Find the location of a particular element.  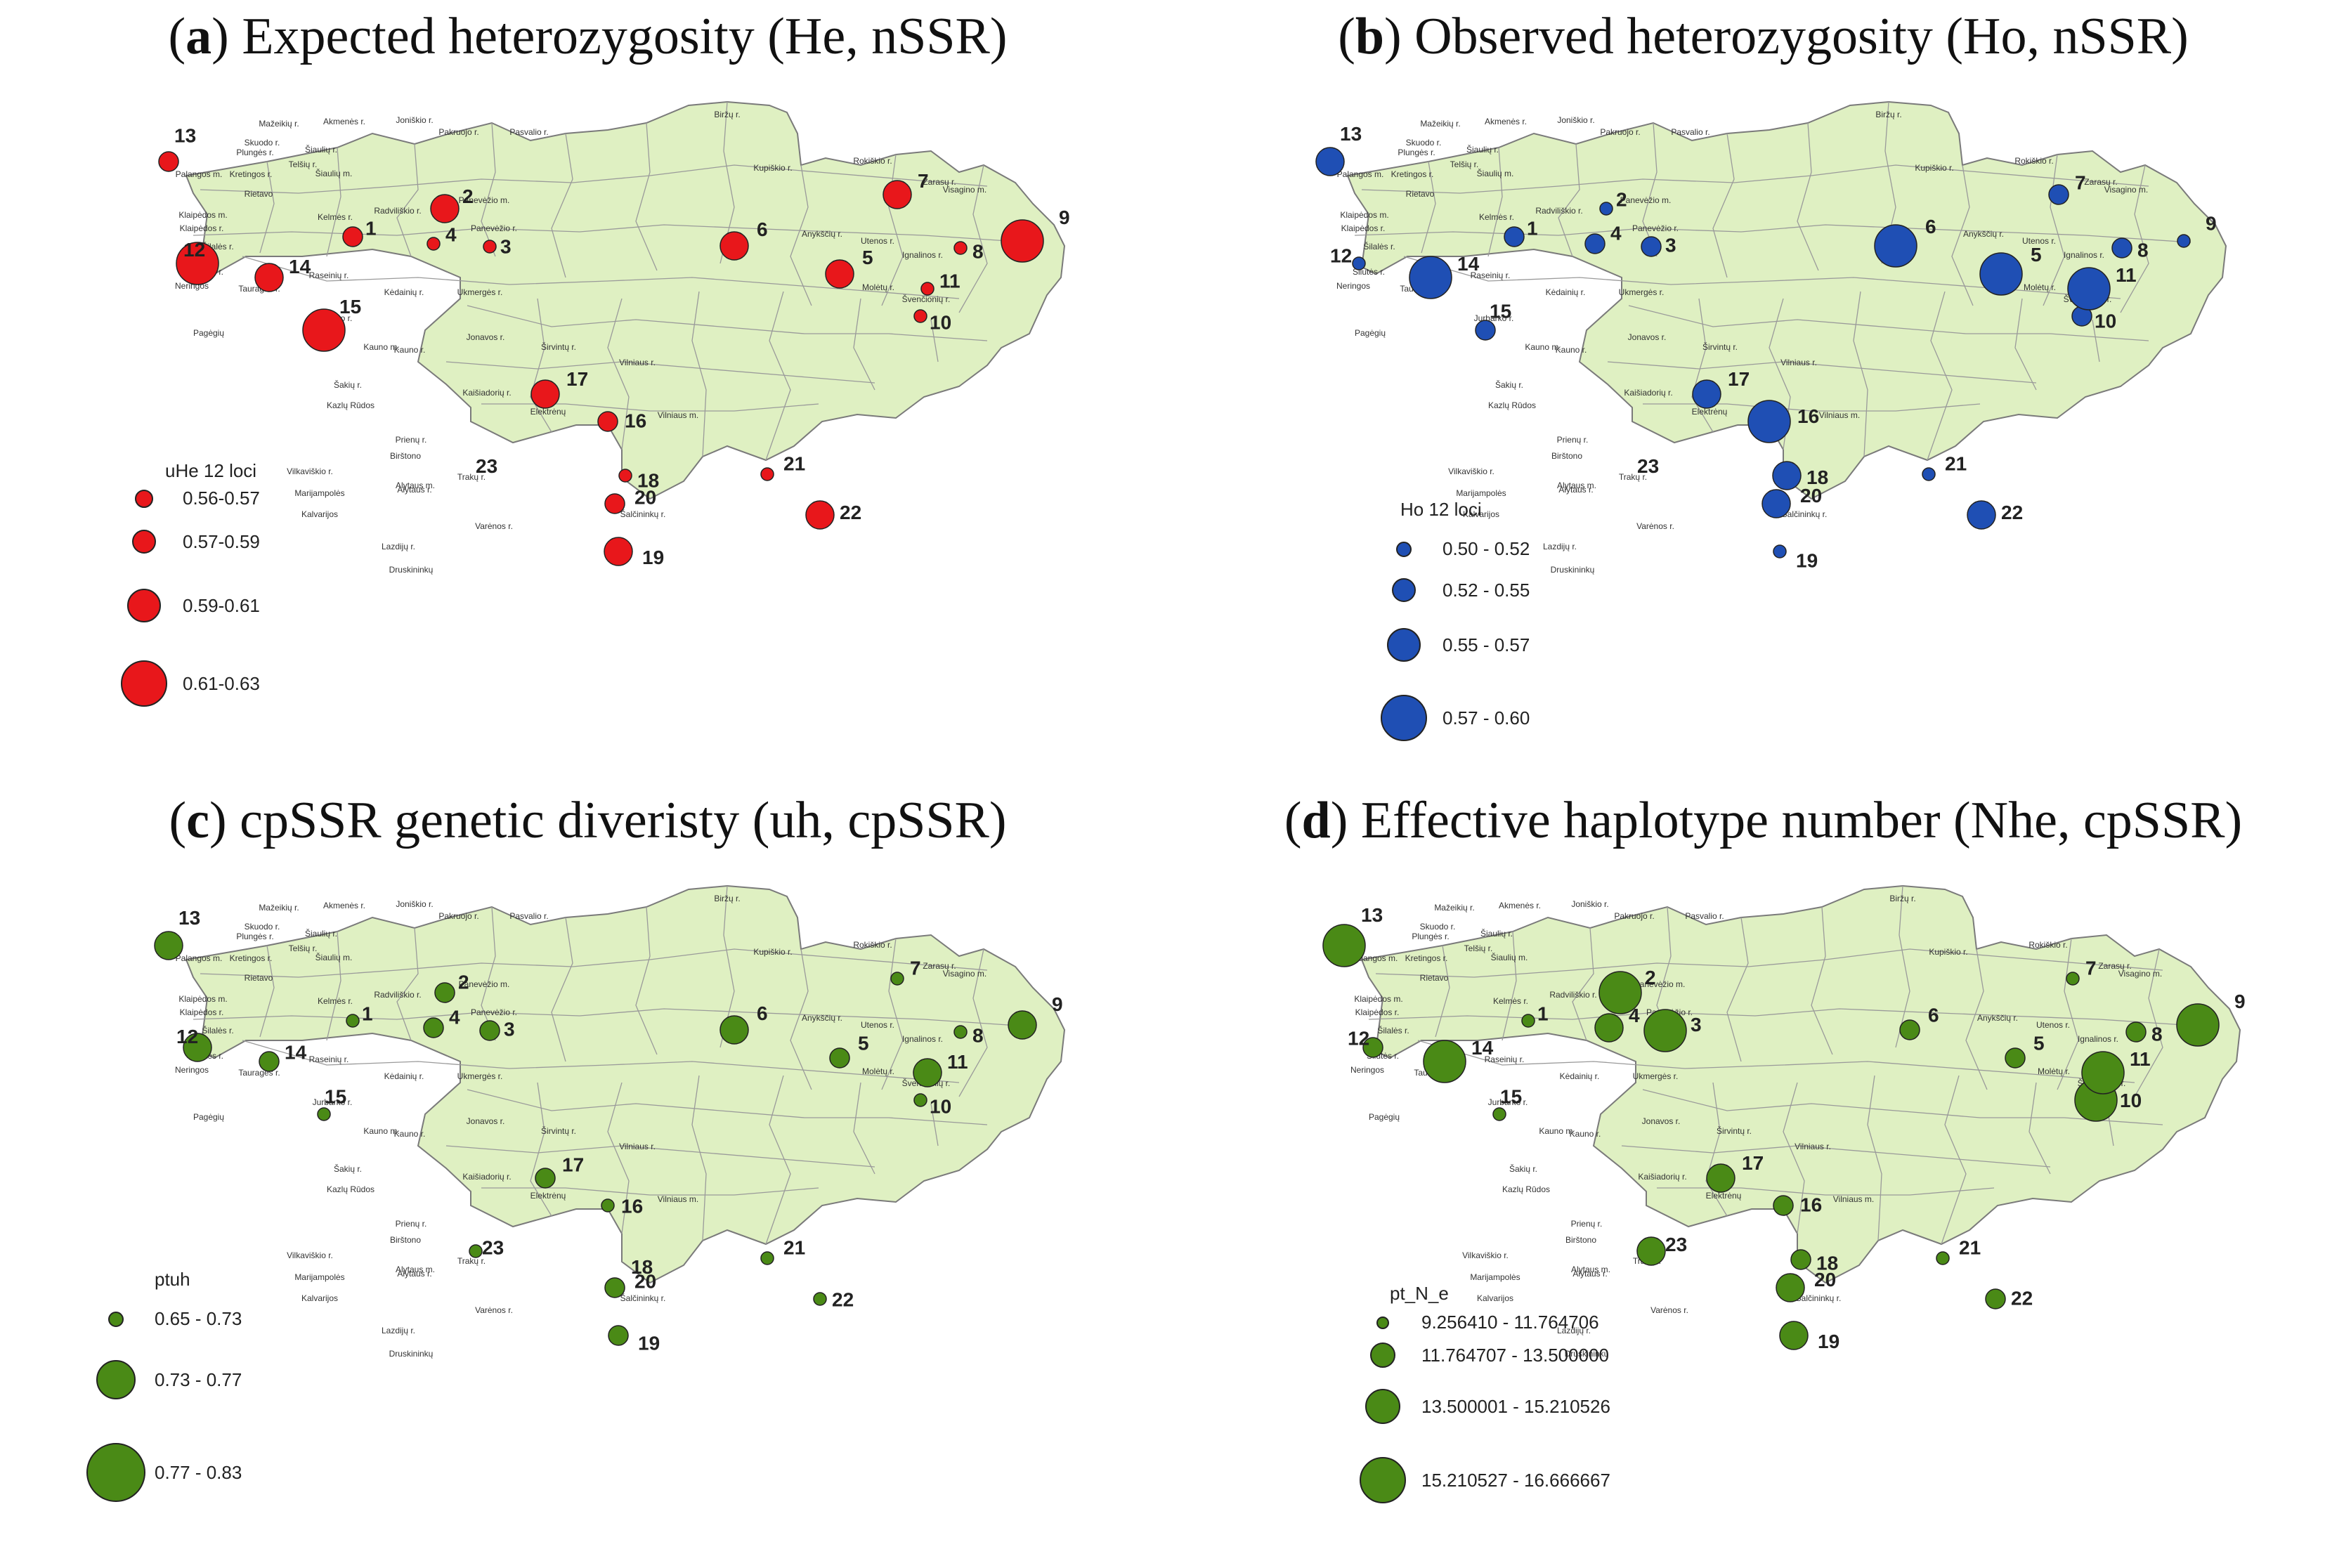

legend-label: 0.77 - 0.83 is located at coordinates (198, 1472).